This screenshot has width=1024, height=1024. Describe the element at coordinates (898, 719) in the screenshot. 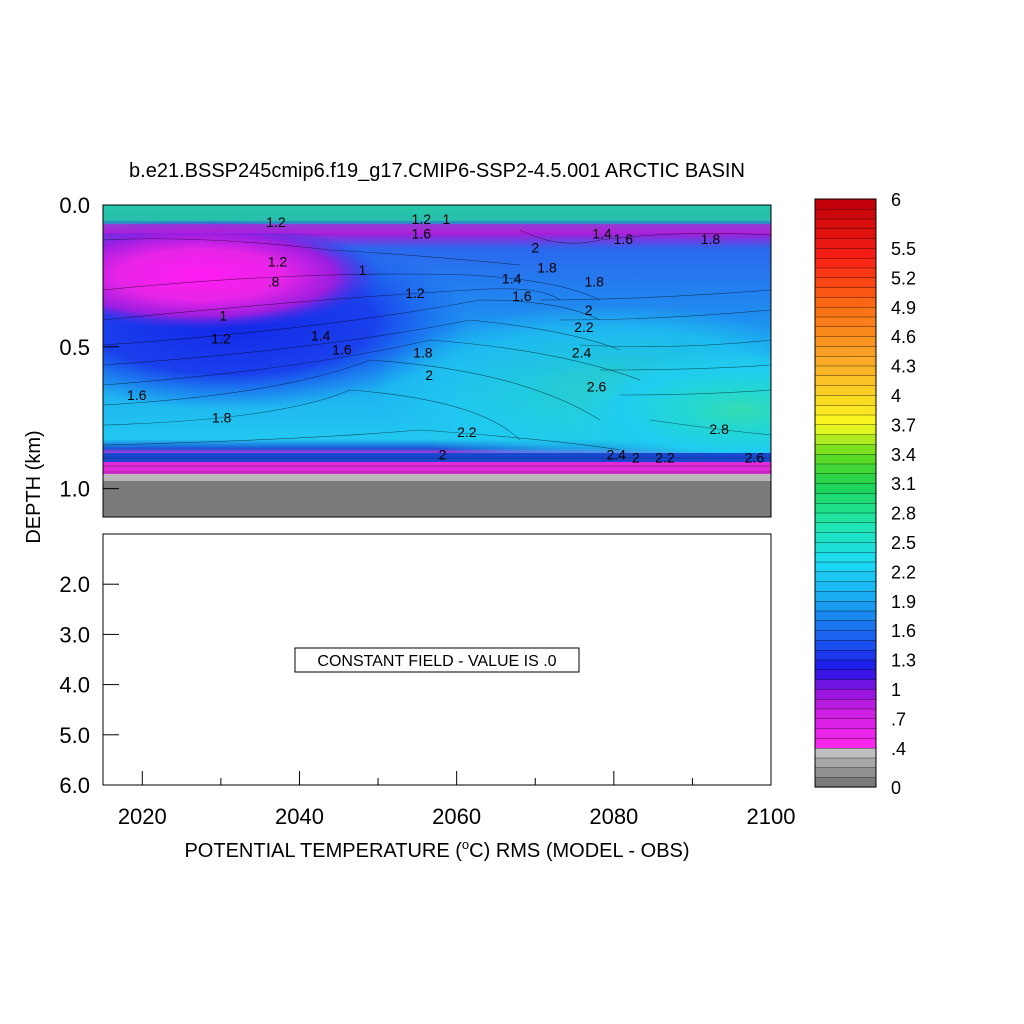

I see `colorbar-label: .7` at that location.